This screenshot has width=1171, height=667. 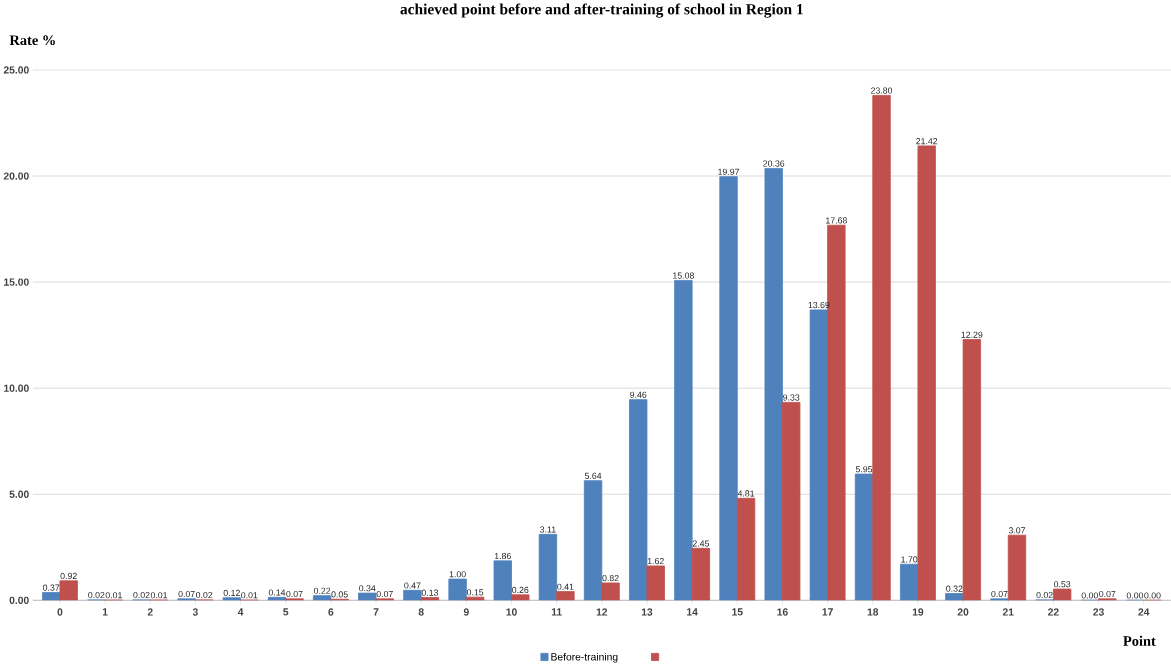 What do you see at coordinates (1139, 641) in the screenshot?
I see `x-axis-title: Point` at bounding box center [1139, 641].